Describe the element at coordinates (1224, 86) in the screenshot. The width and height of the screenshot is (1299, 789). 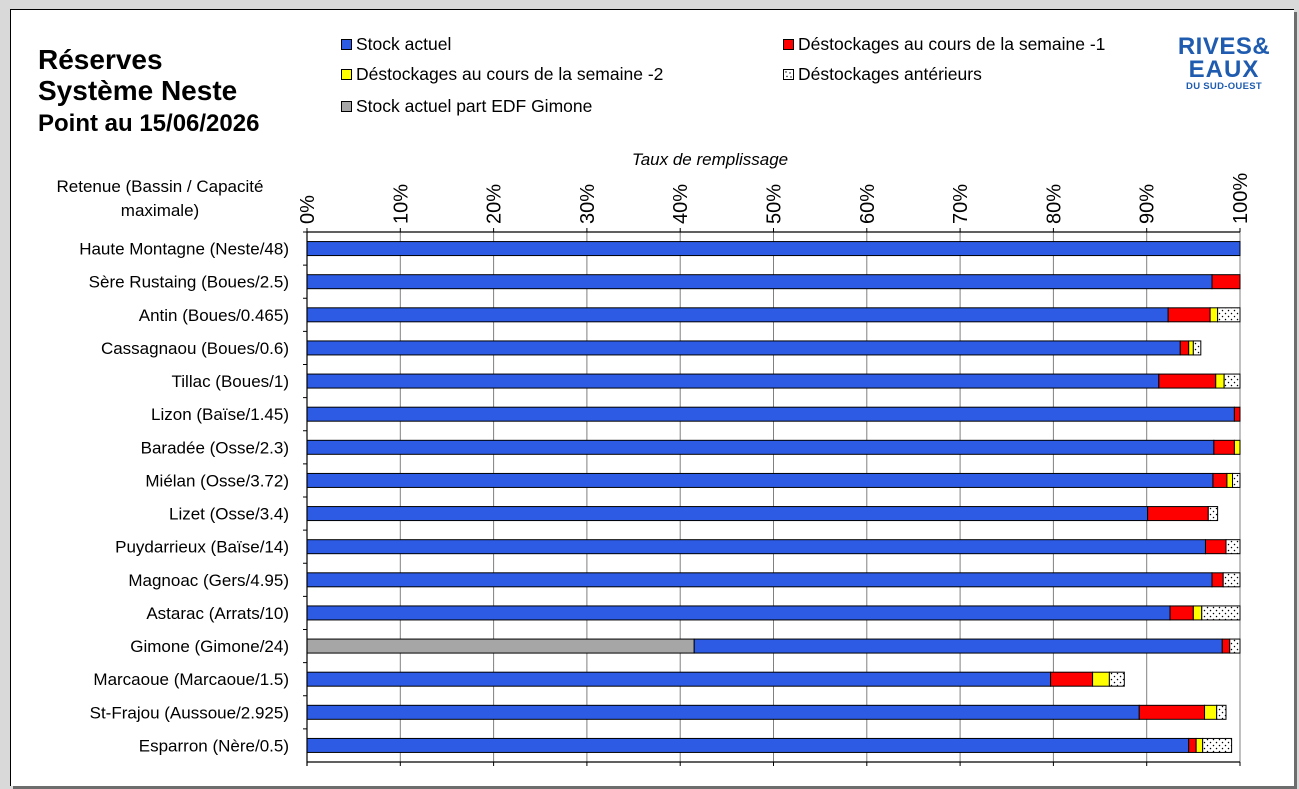
I see `logo-line3: DU SUD-OUEST` at that location.